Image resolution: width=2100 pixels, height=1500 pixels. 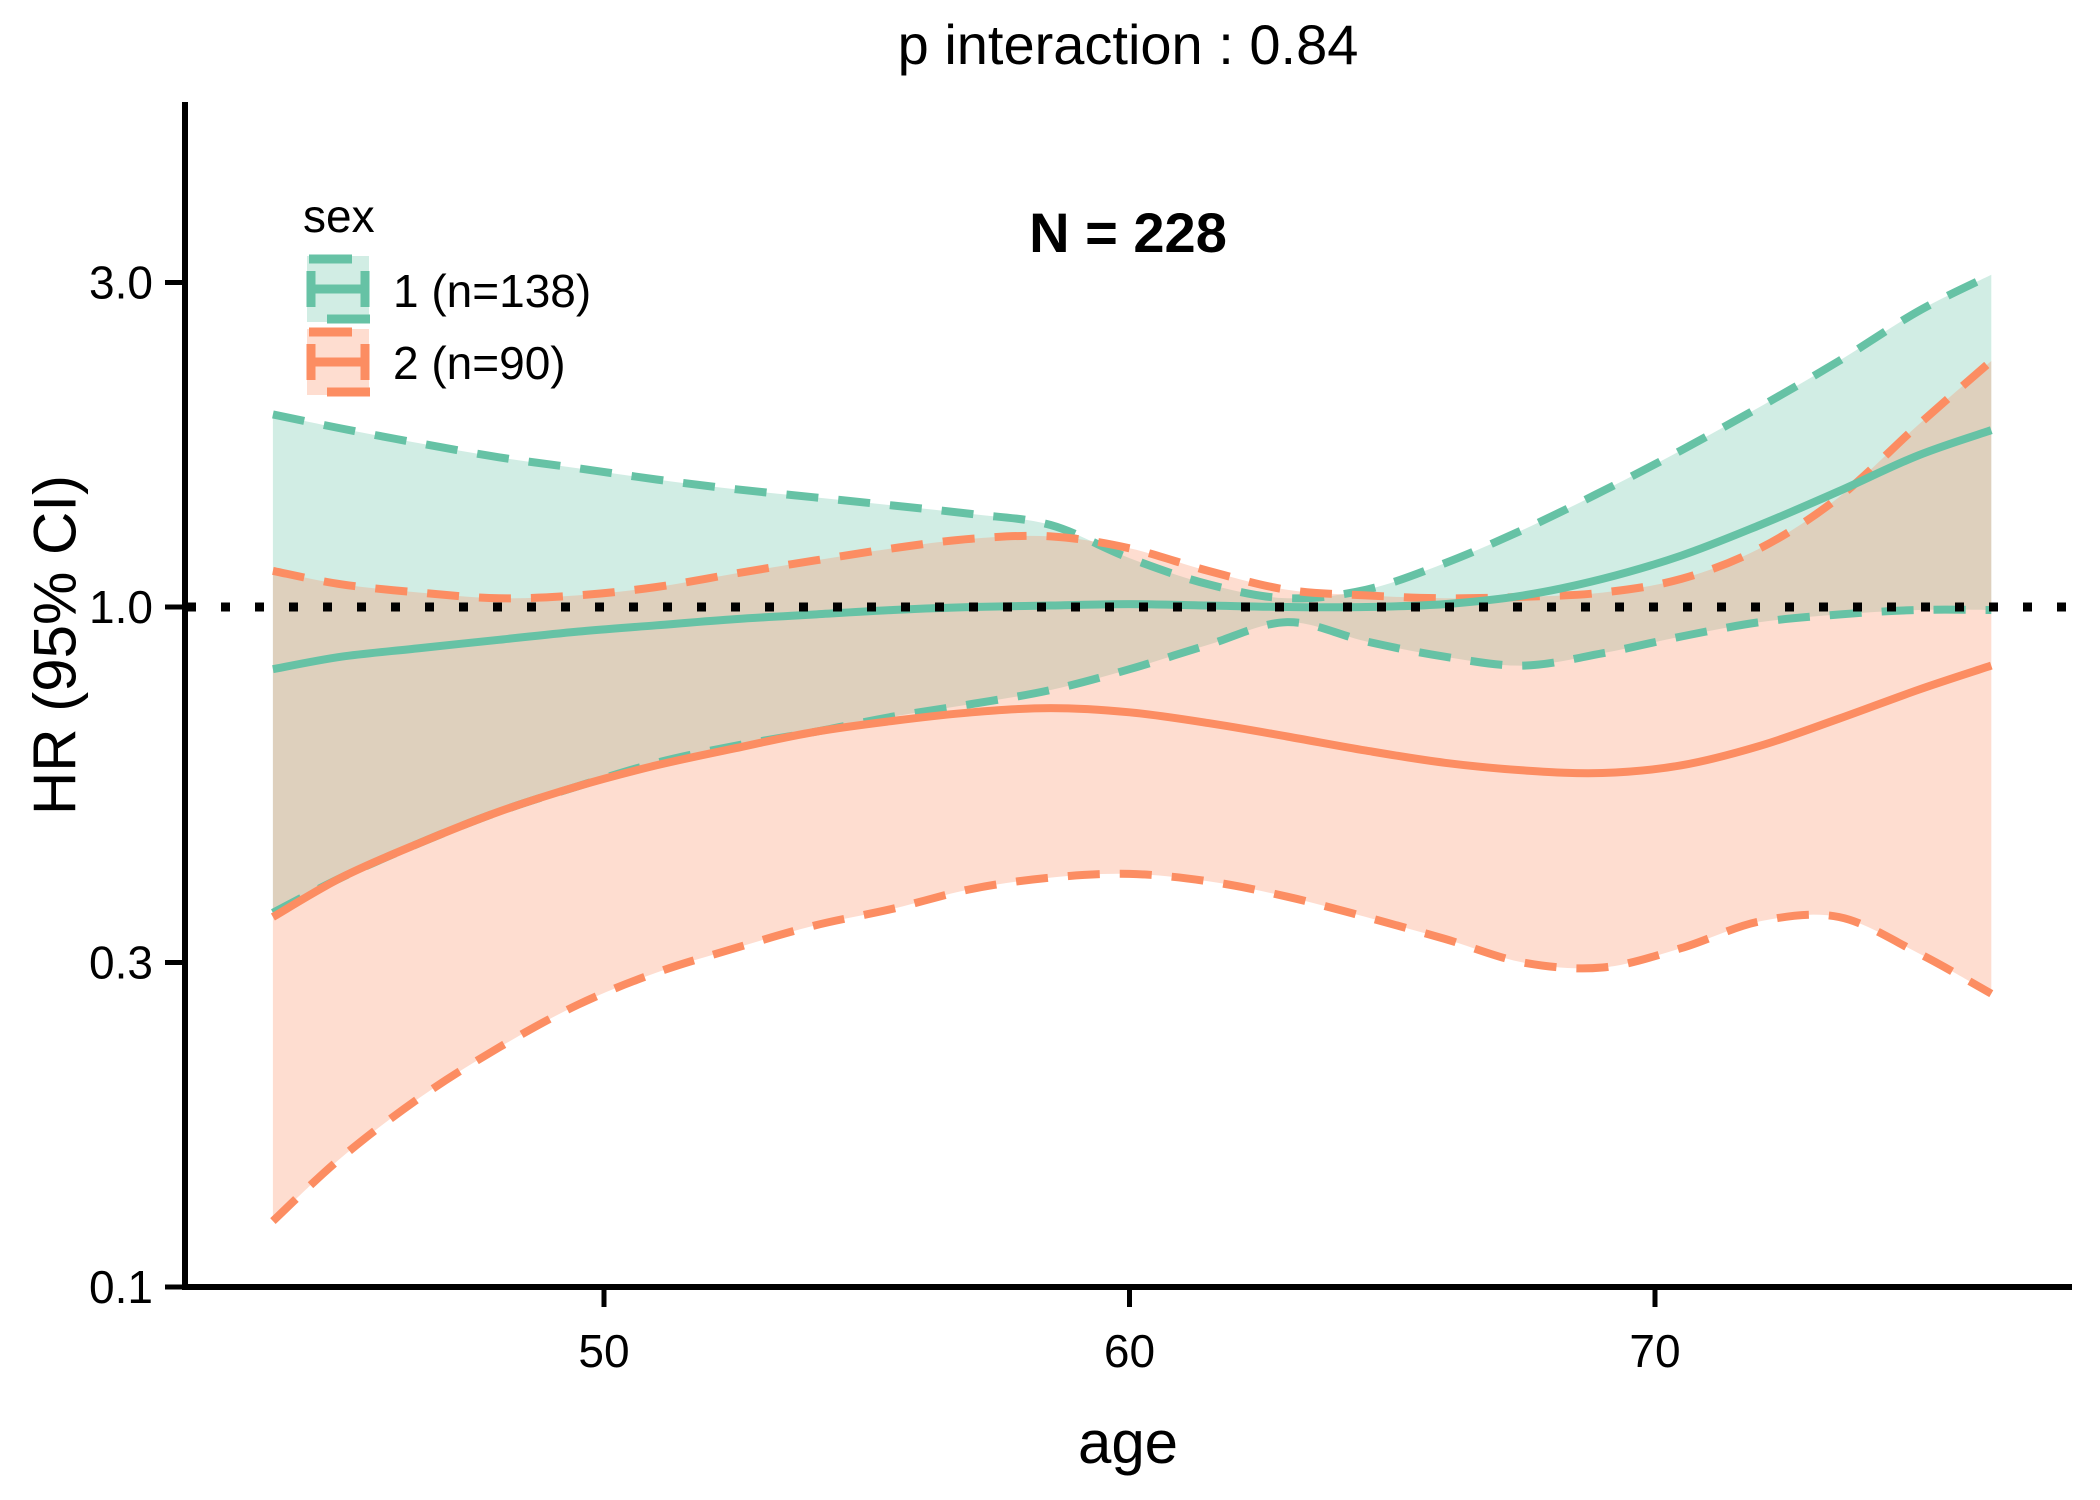 I want to click on y-tick-label: 1.0, so click(x=121, y=607).